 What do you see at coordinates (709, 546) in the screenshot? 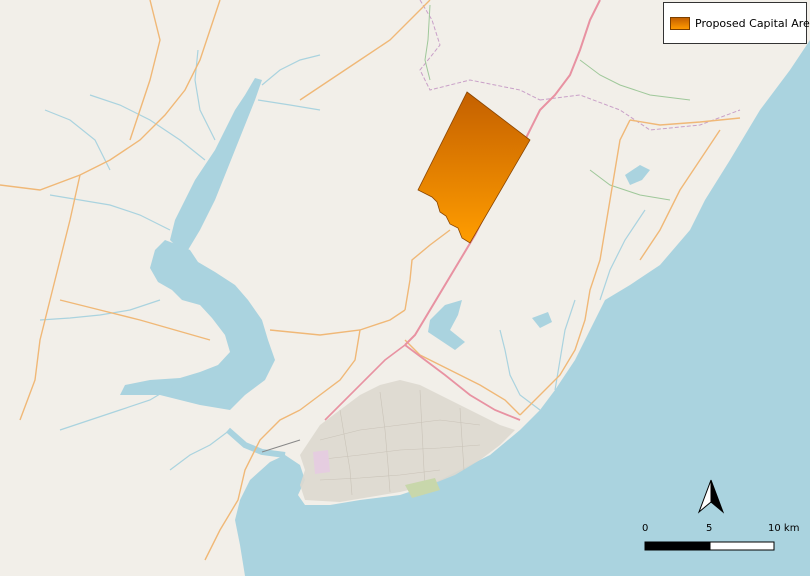
I see `scale-bar` at bounding box center [709, 546].